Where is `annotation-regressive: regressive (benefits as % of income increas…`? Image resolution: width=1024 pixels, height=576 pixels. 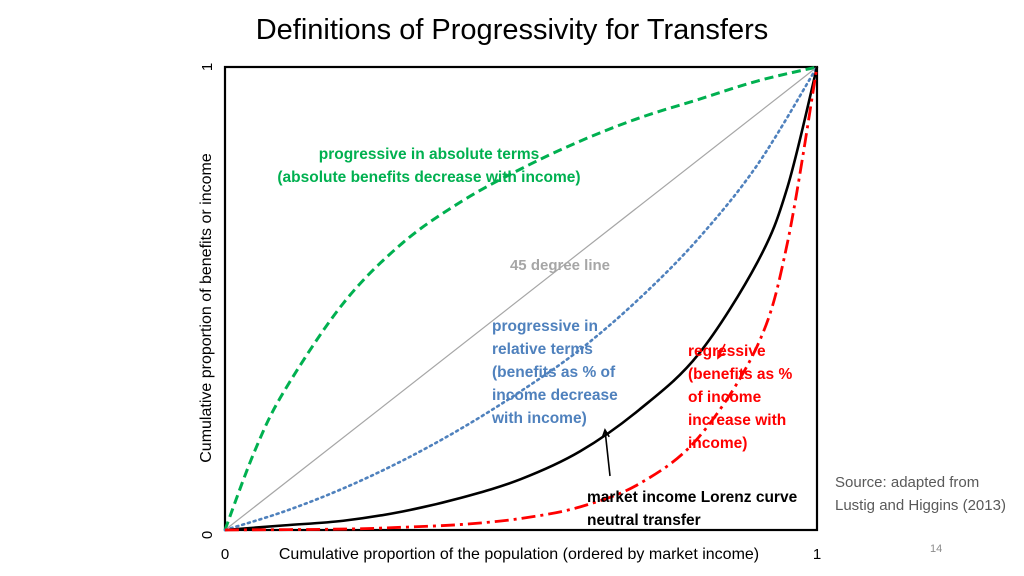 annotation-regressive: regressive (benefits as % of income increas… is located at coordinates (740, 397).